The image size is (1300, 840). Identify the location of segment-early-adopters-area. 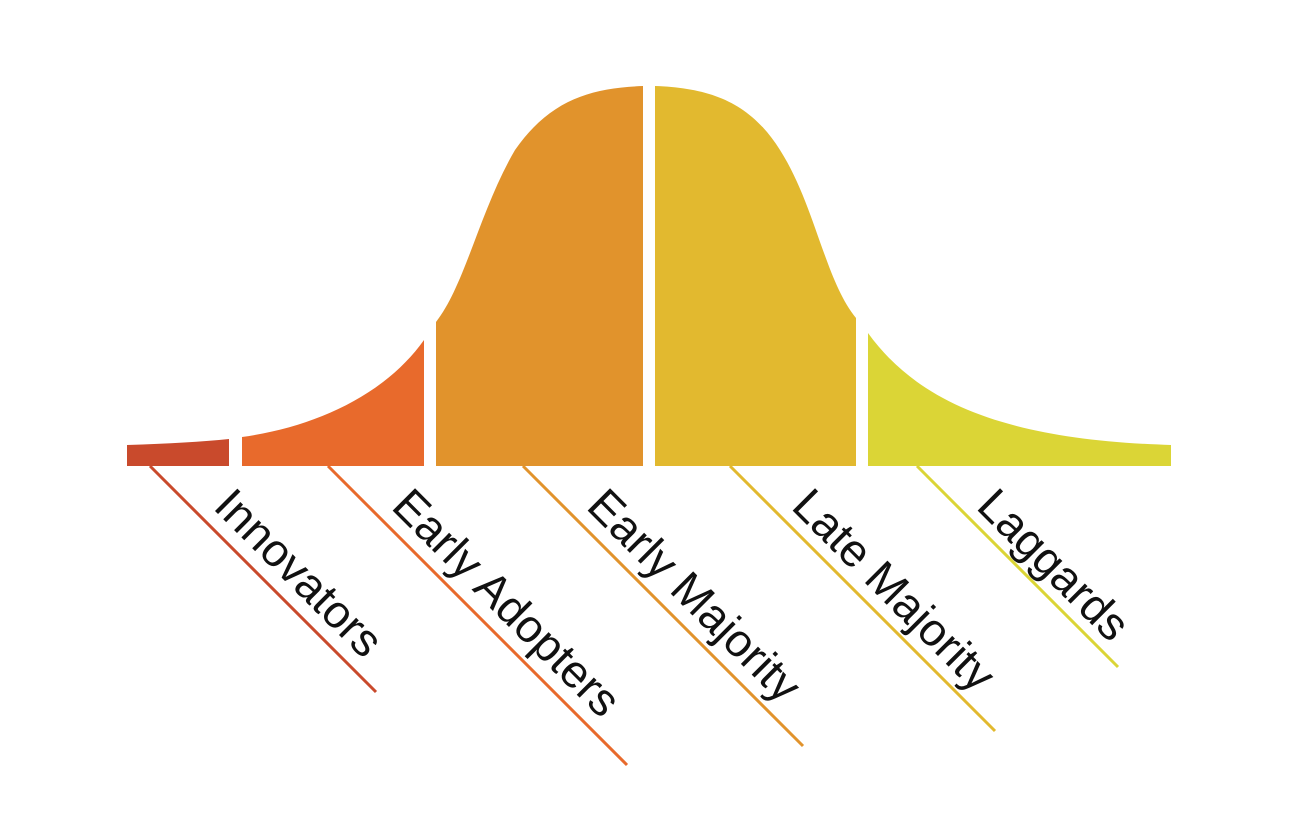
(333, 403).